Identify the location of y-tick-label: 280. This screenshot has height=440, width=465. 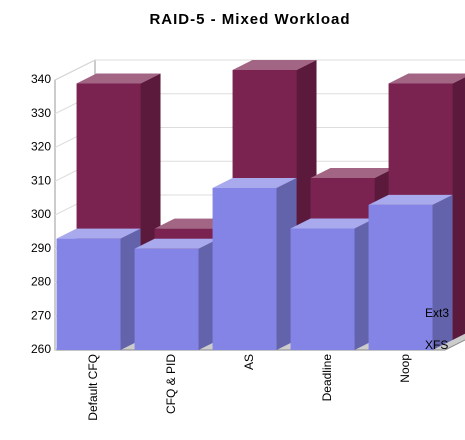
(41, 282).